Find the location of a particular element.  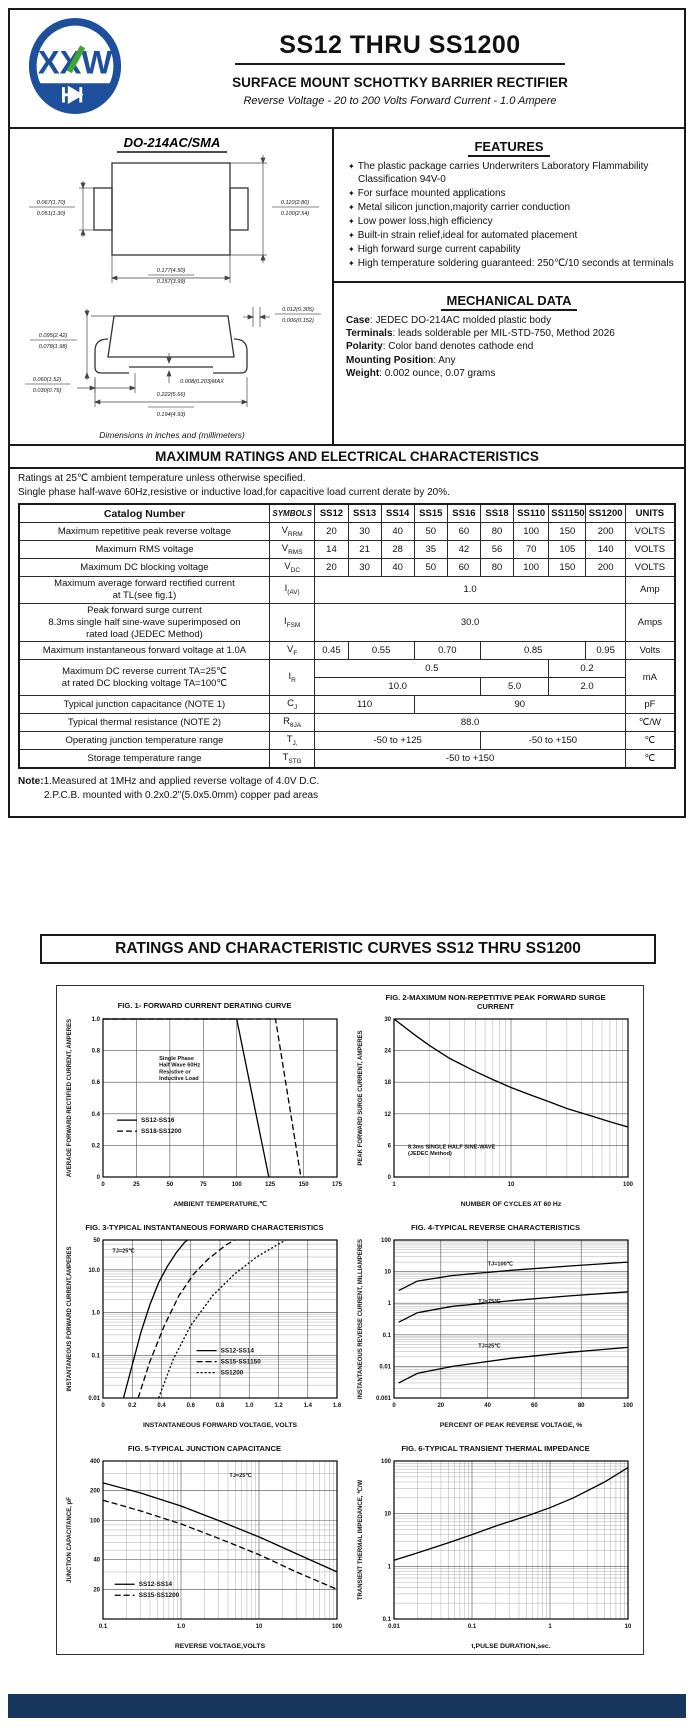

dim-standoff: 0.008(0.203)MAX is located at coordinates (202, 382).